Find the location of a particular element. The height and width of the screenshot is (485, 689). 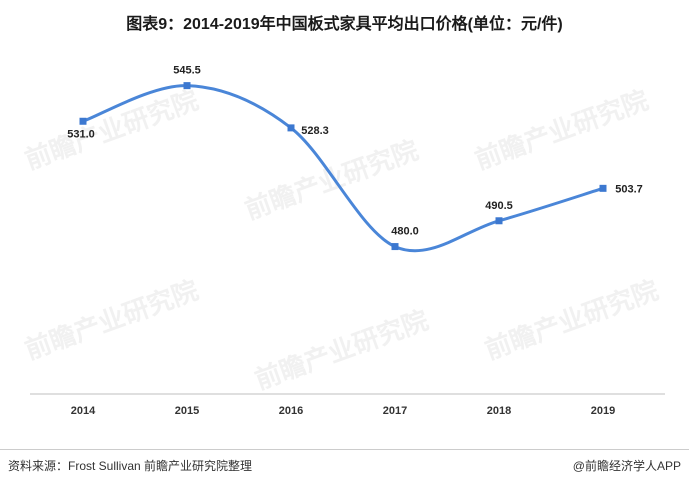

brand-credit: @前瞻经济学人APP is located at coordinates (626, 466).